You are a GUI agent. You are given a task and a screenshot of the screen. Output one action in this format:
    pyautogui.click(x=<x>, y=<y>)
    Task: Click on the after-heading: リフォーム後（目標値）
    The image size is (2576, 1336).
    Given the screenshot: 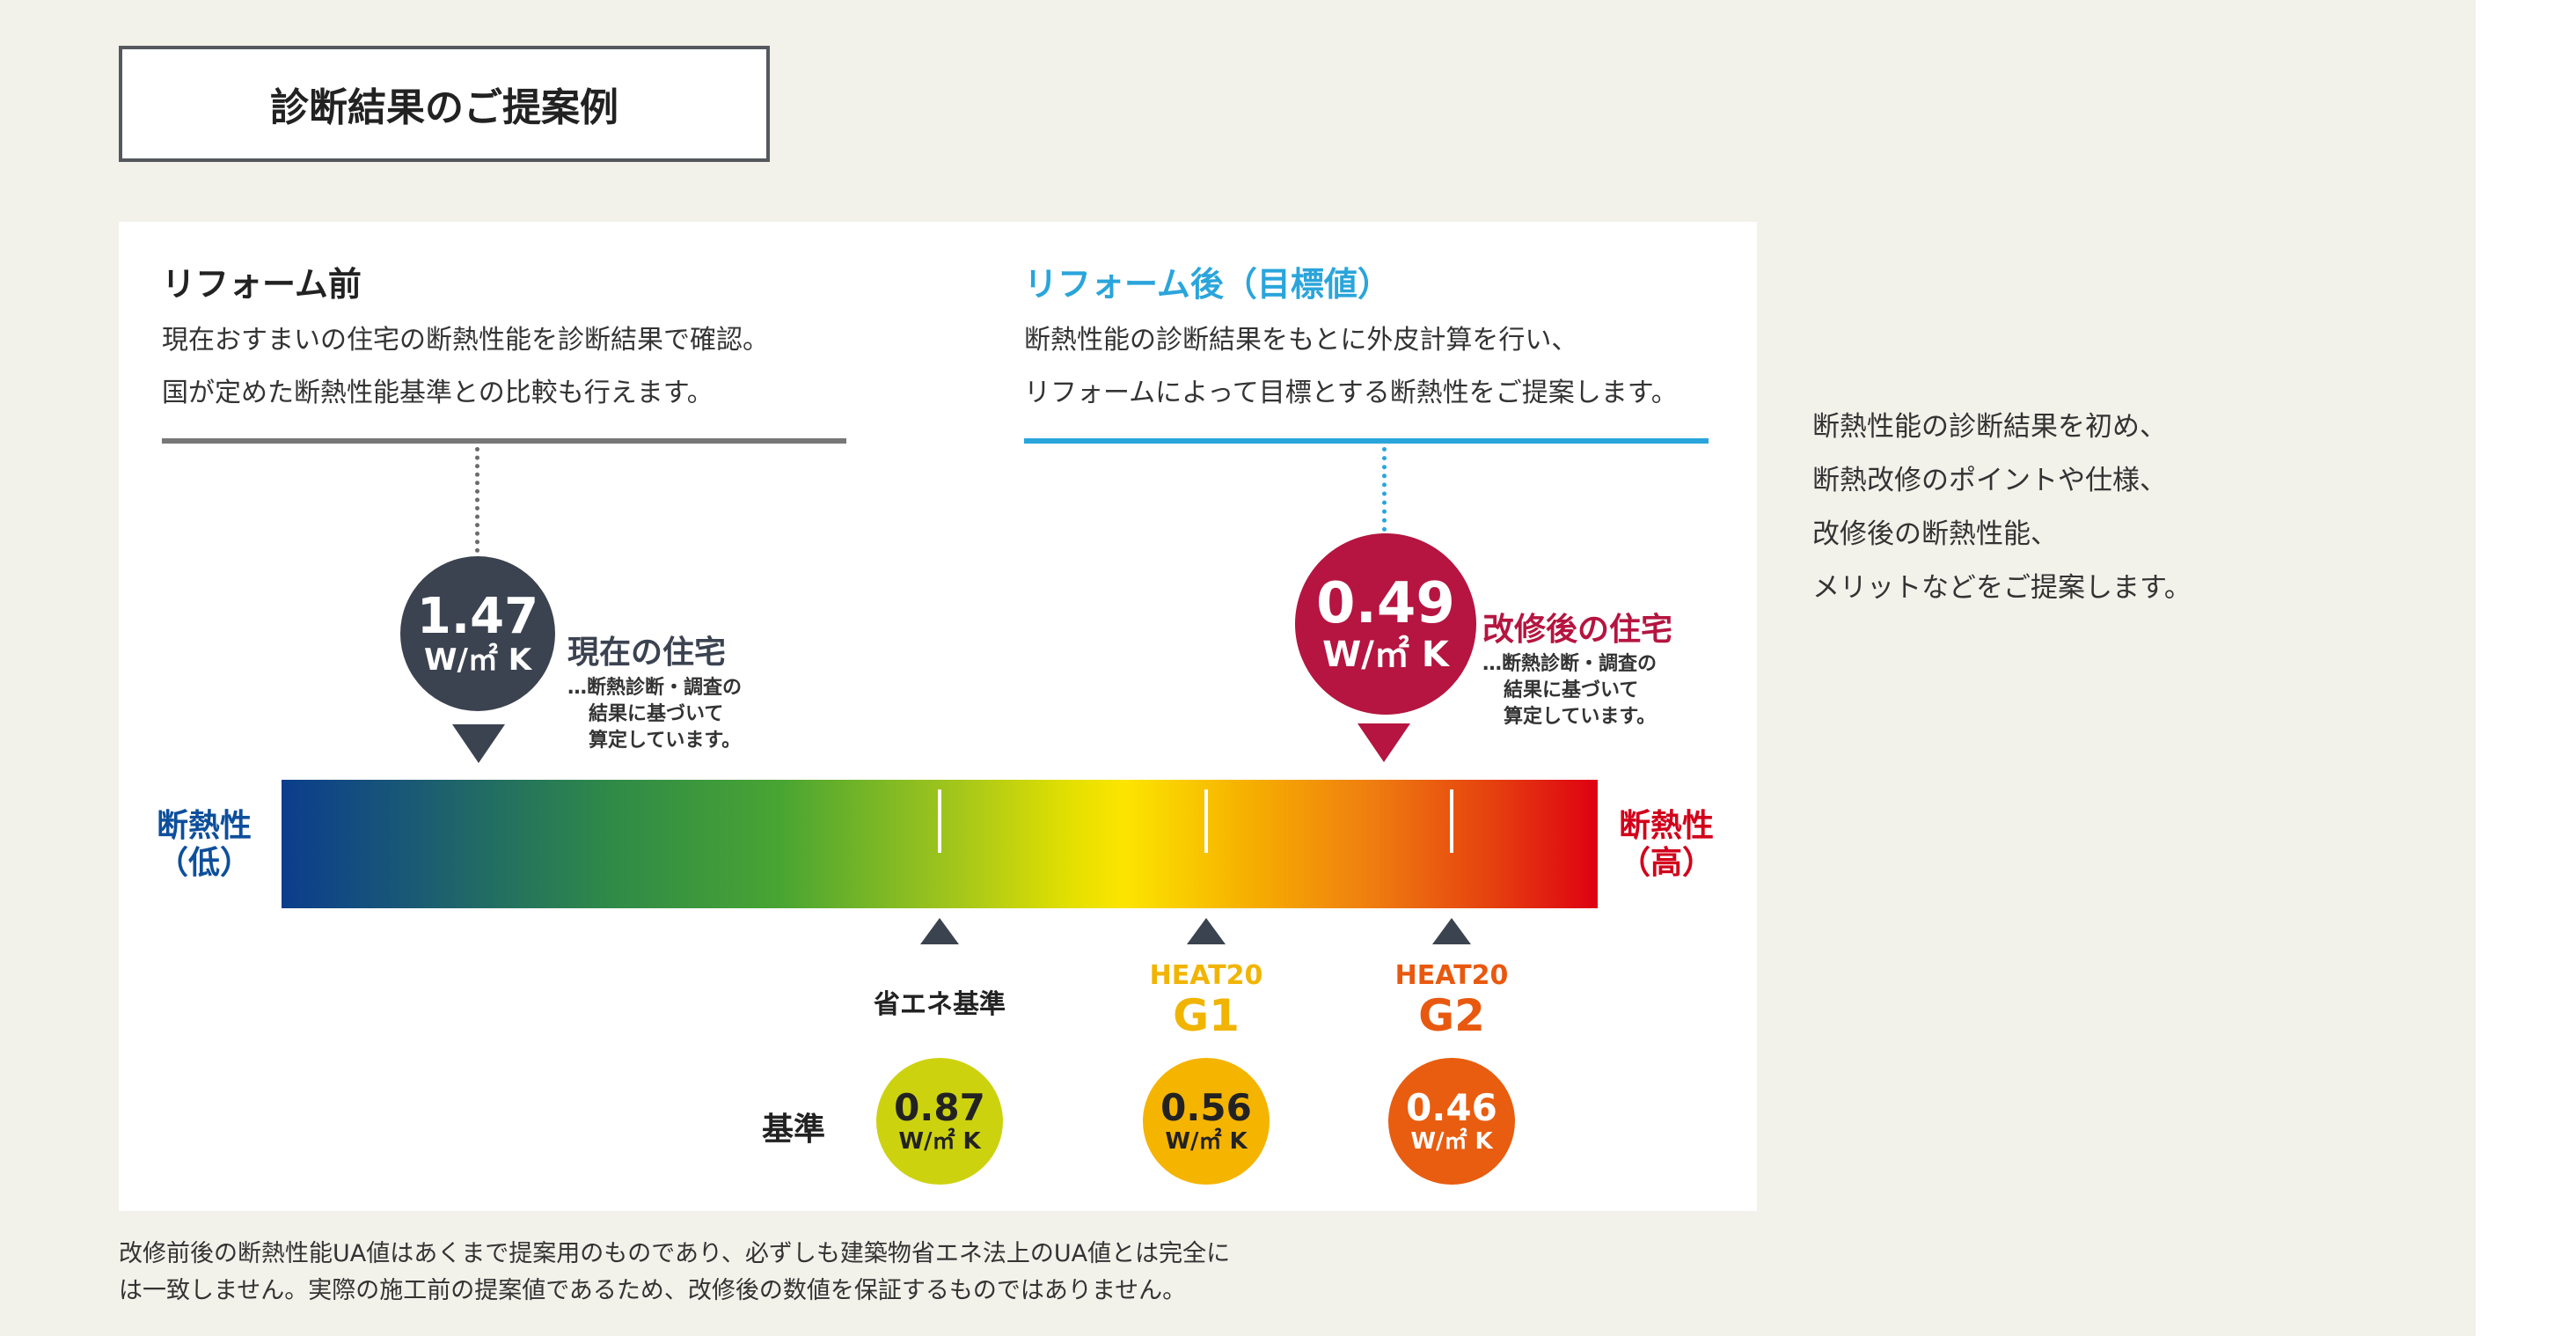 What is the action you would take?
    pyautogui.click(x=1207, y=284)
    